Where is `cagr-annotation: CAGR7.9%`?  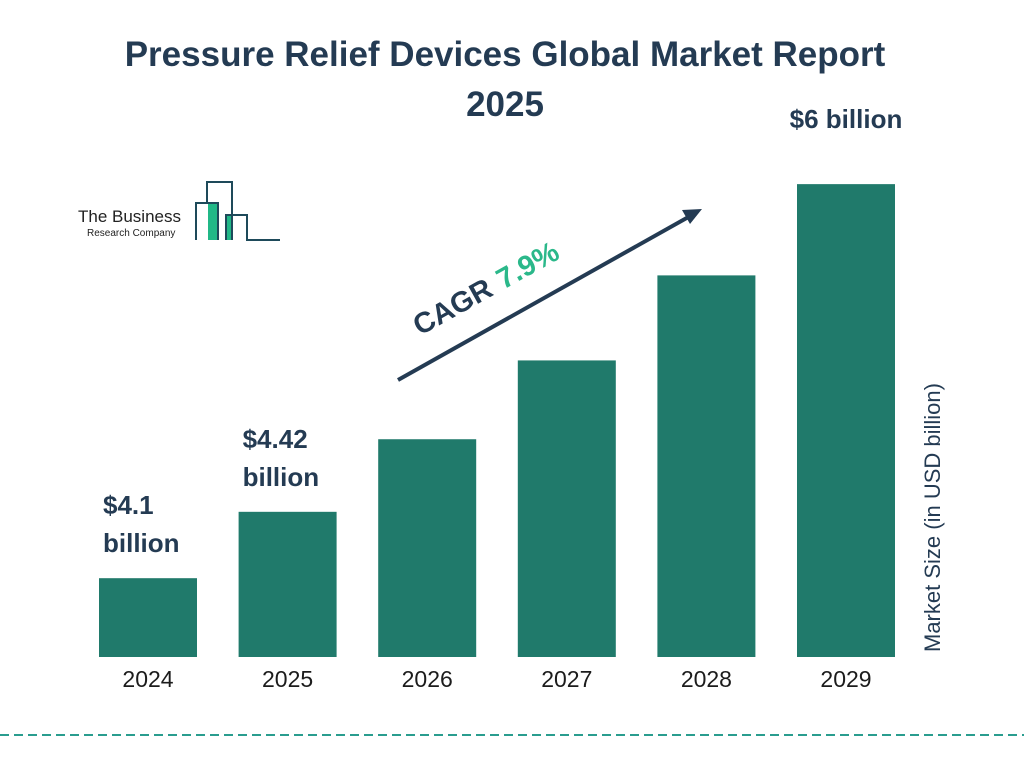 cagr-annotation: CAGR7.9% is located at coordinates (549, 295).